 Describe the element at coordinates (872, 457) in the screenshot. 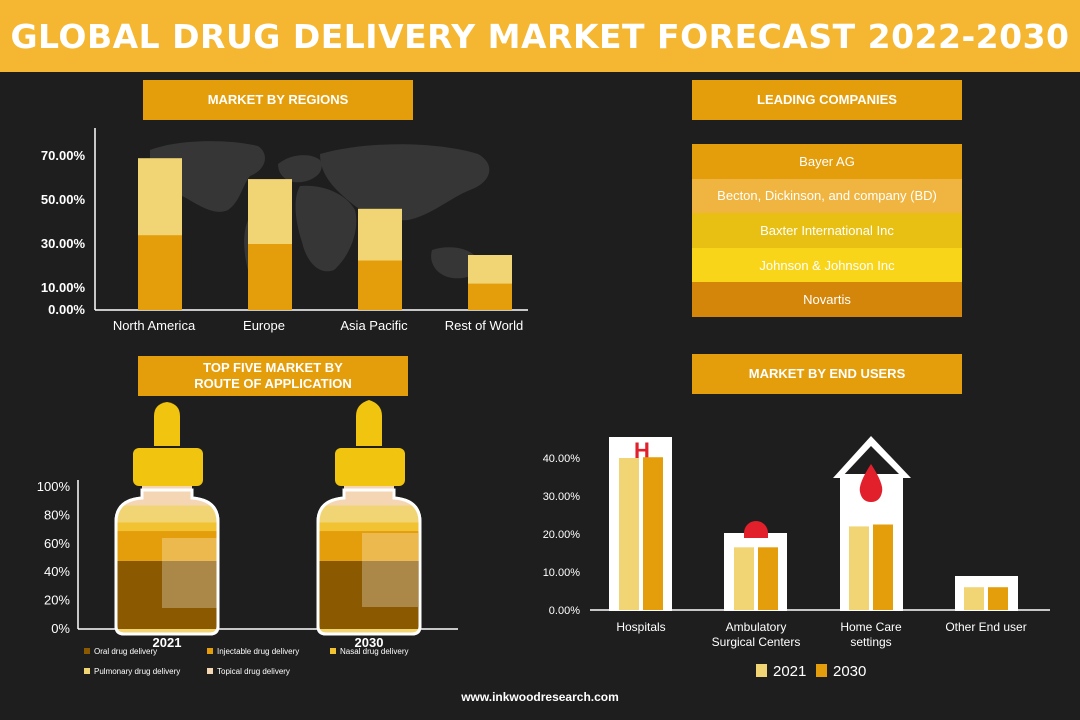

I see `home-roof-icon` at that location.